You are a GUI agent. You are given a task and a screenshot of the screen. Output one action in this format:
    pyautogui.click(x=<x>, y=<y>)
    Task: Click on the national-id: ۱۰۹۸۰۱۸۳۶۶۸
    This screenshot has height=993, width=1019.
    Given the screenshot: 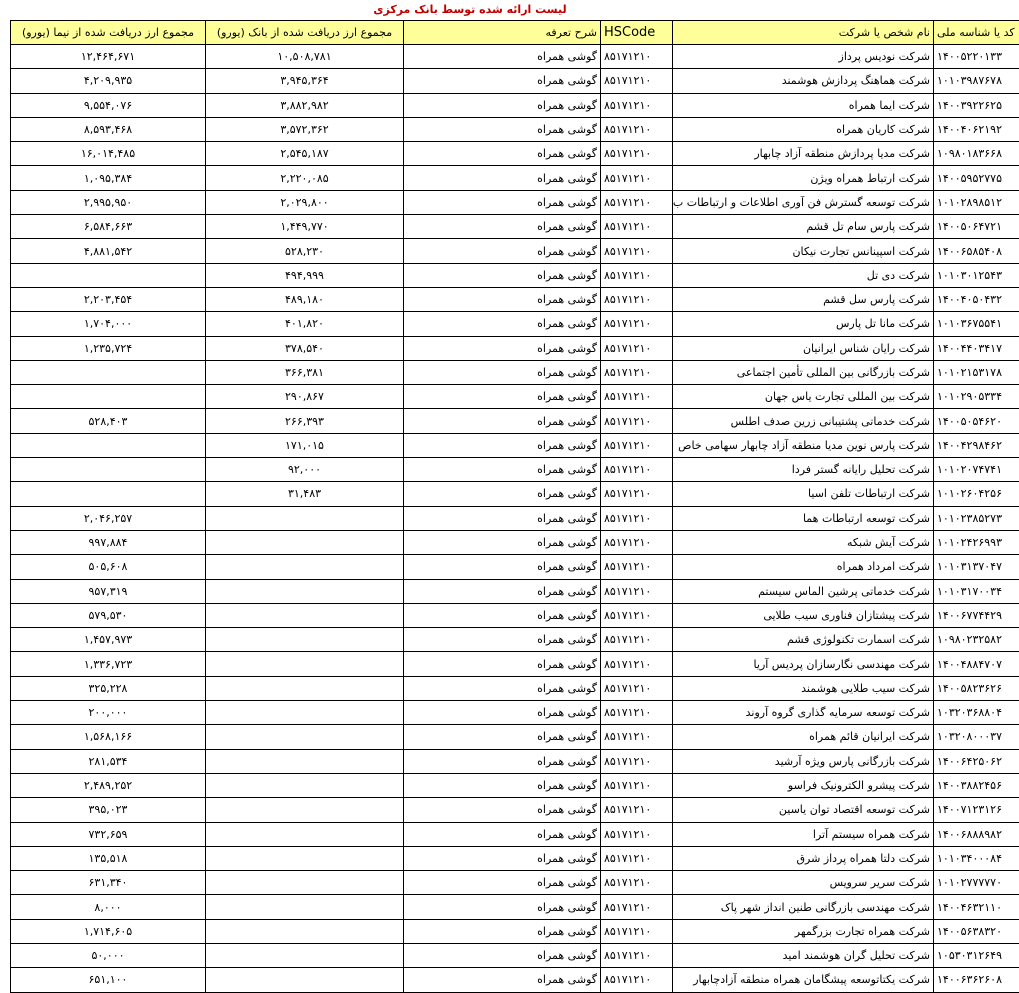 What is the action you would take?
    pyautogui.click(x=976, y=154)
    